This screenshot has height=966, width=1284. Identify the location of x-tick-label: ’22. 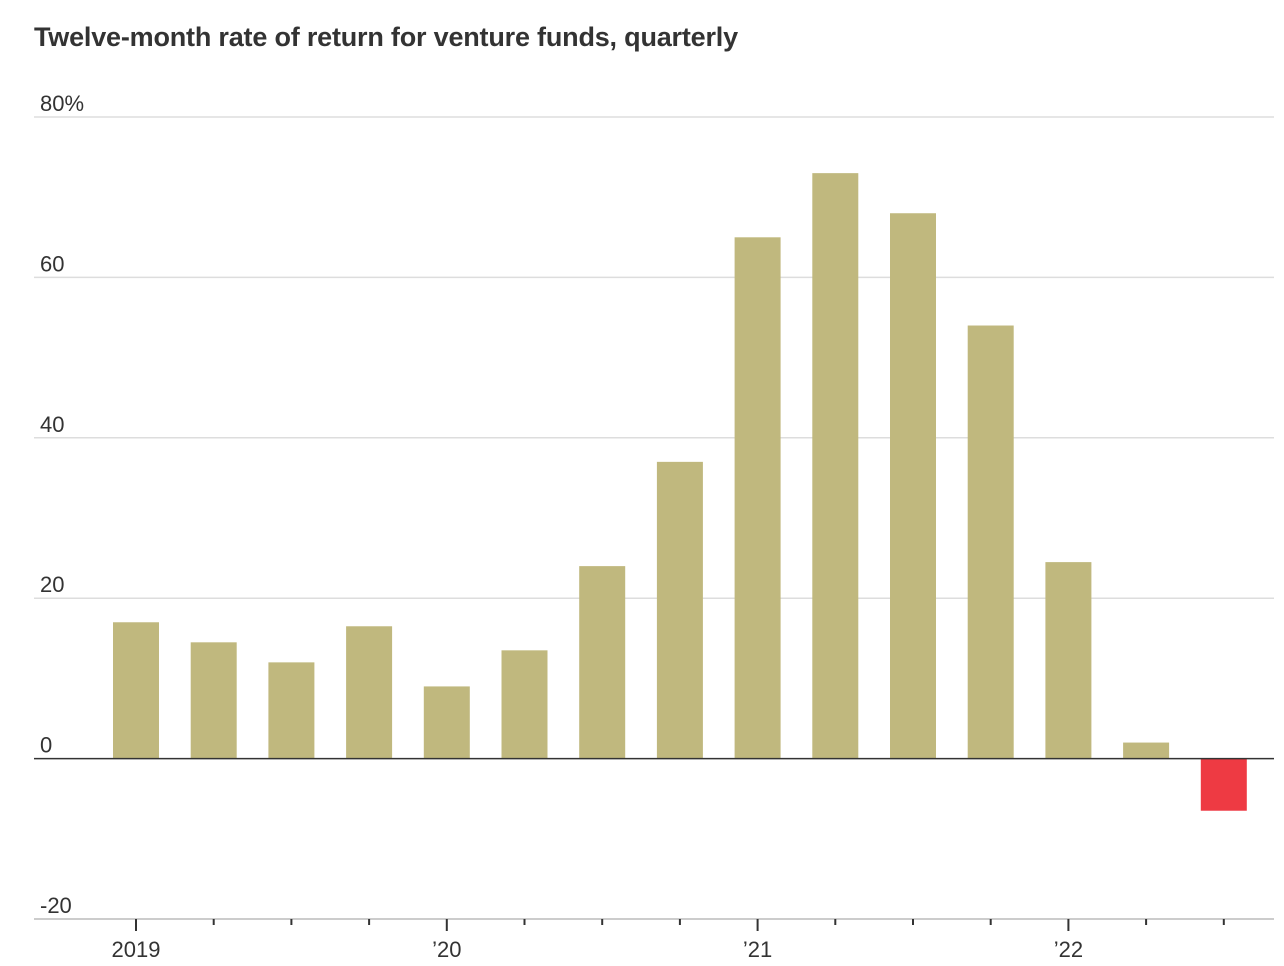
(1068, 949).